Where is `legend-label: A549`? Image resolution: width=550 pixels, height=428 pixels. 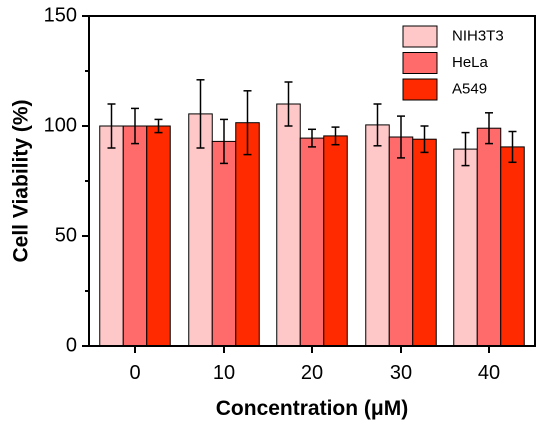 legend-label: A549 is located at coordinates (469, 88).